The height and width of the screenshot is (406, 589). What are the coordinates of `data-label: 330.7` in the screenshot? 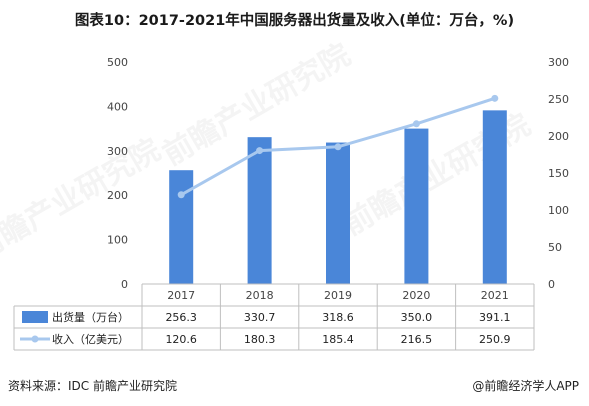 It's located at (260, 317).